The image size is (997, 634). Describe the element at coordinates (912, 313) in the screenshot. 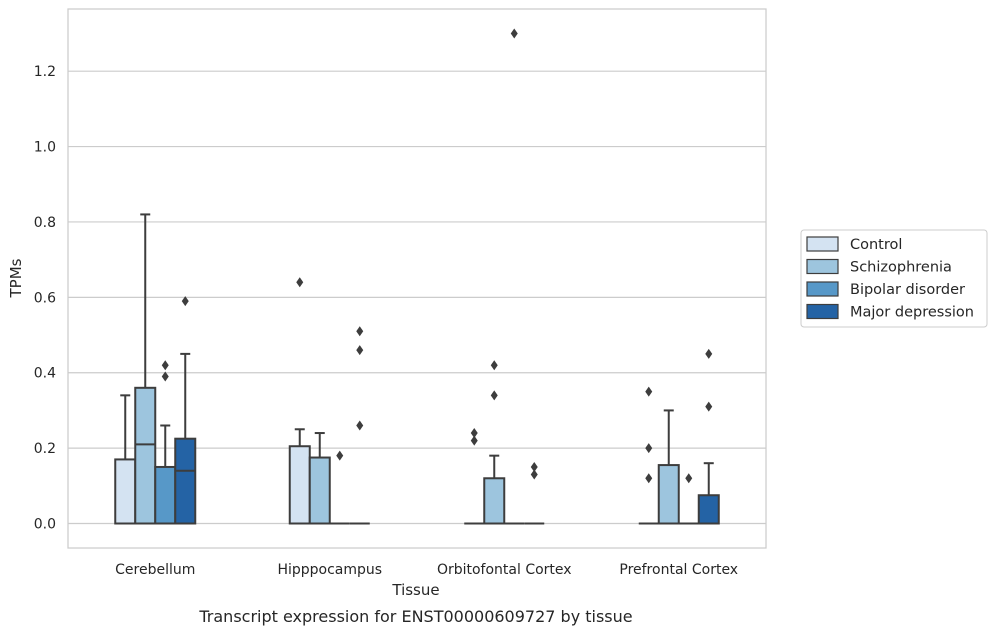

I see `legend-label: Major depression` at that location.